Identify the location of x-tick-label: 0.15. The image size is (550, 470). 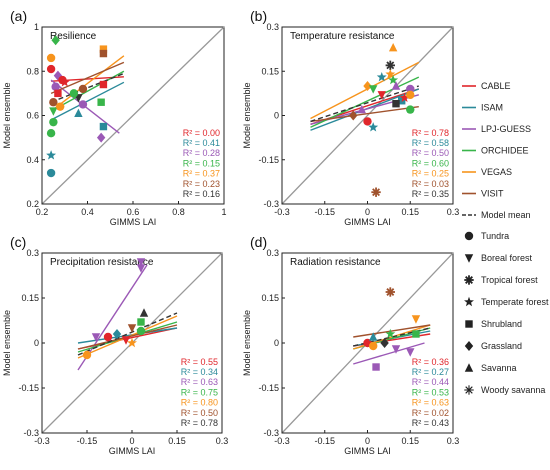
(177, 441).